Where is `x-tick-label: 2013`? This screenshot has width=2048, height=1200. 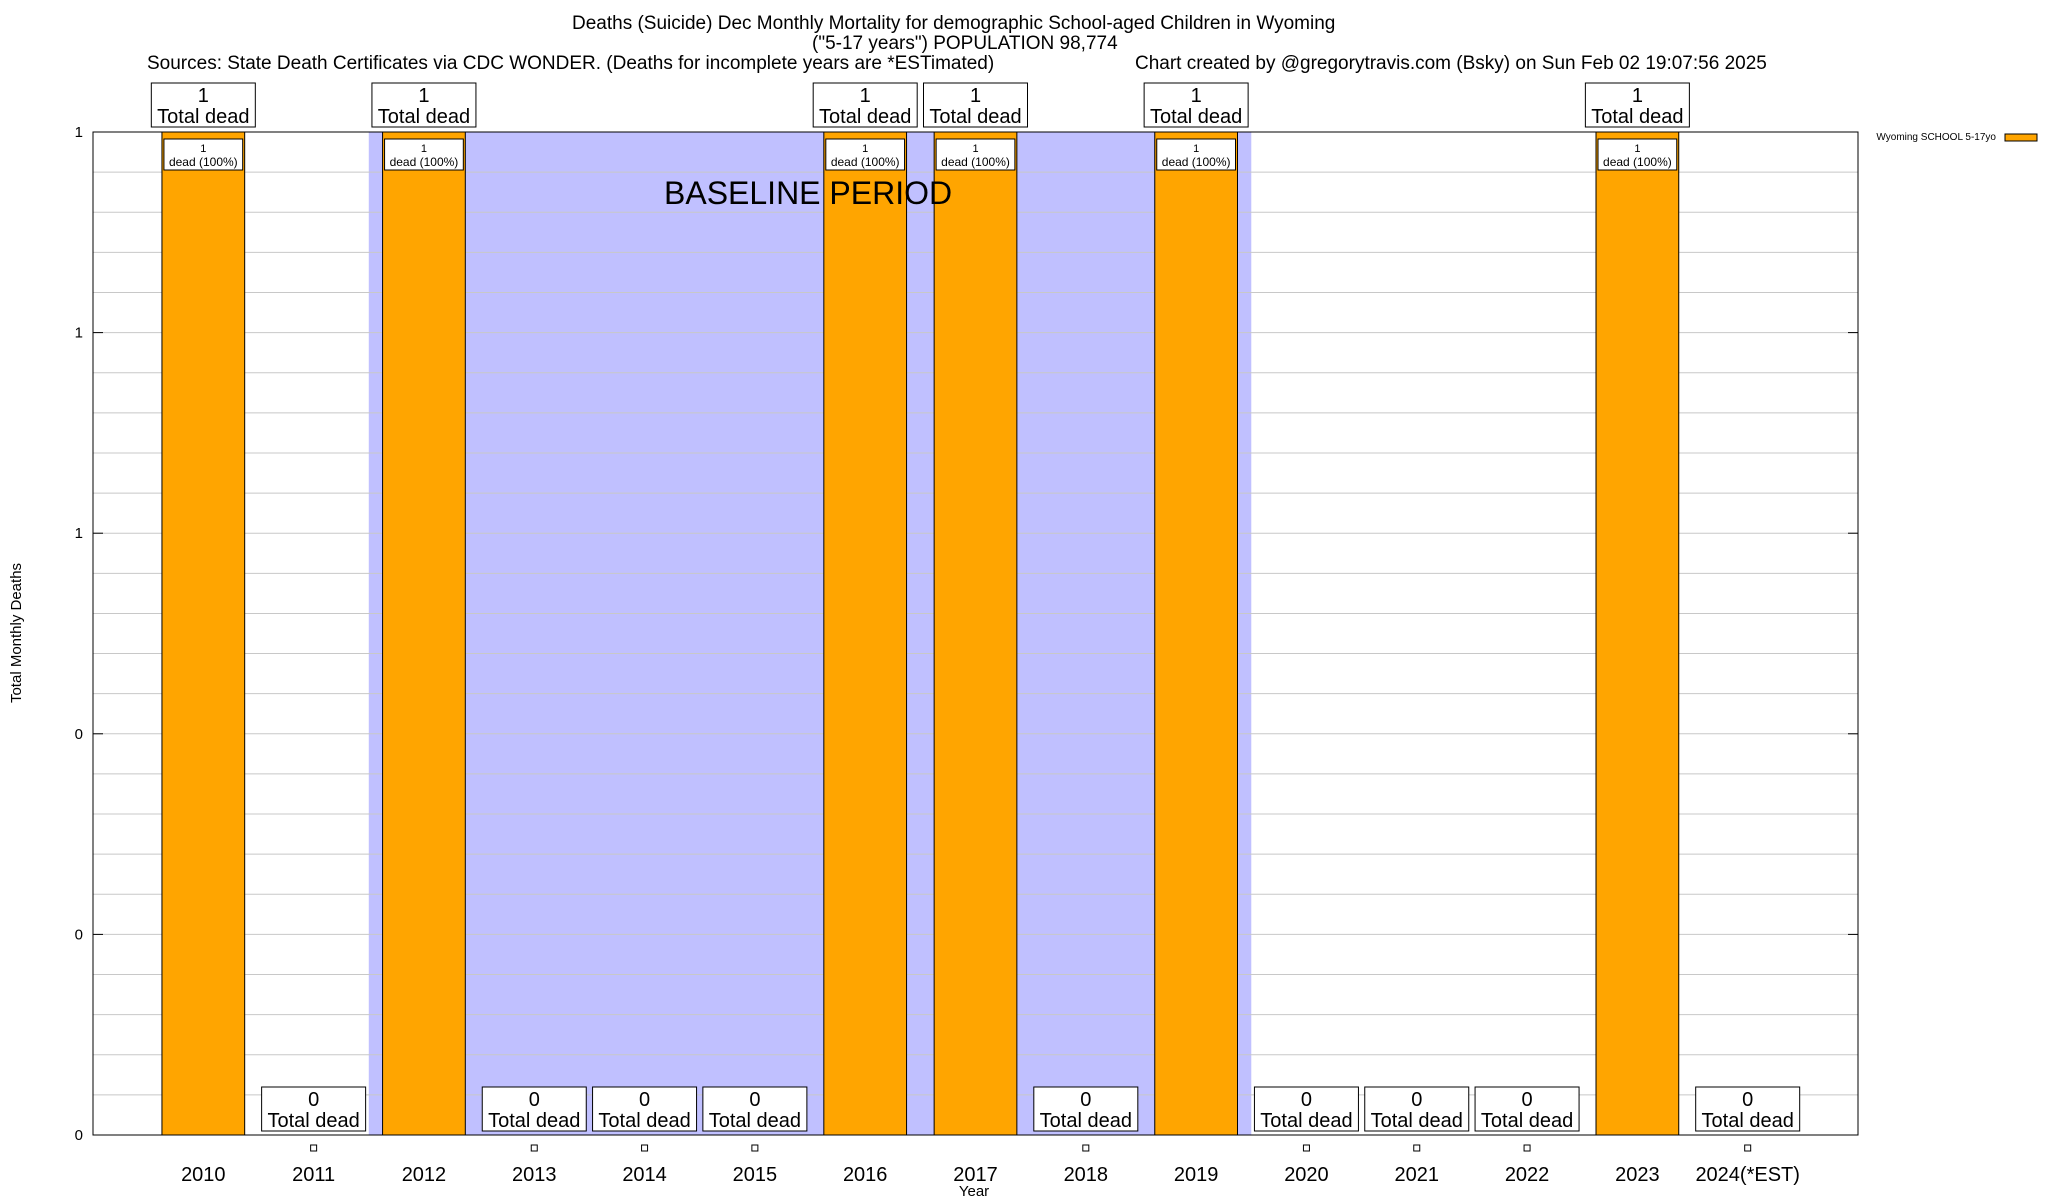 x-tick-label: 2013 is located at coordinates (534, 1175).